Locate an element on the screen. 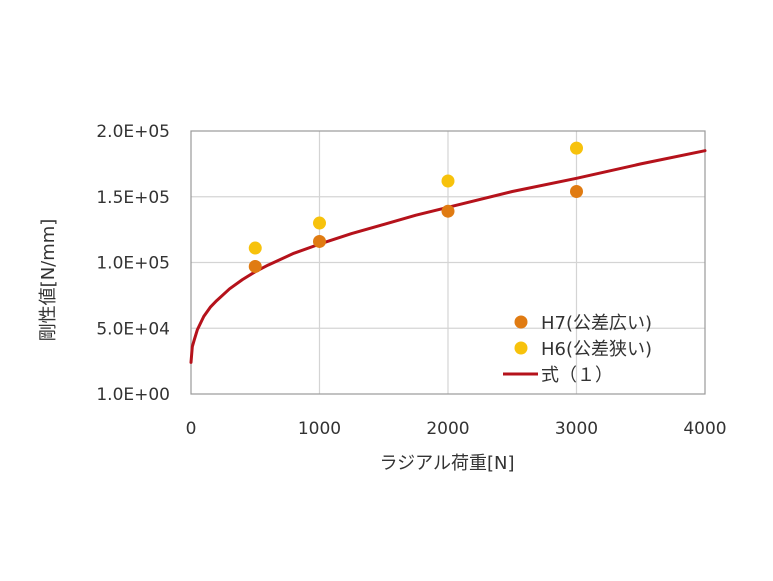 The image size is (773, 581). legend: H7(公差広い) H6(公差狭い) 式（１） is located at coordinates (577, 349).